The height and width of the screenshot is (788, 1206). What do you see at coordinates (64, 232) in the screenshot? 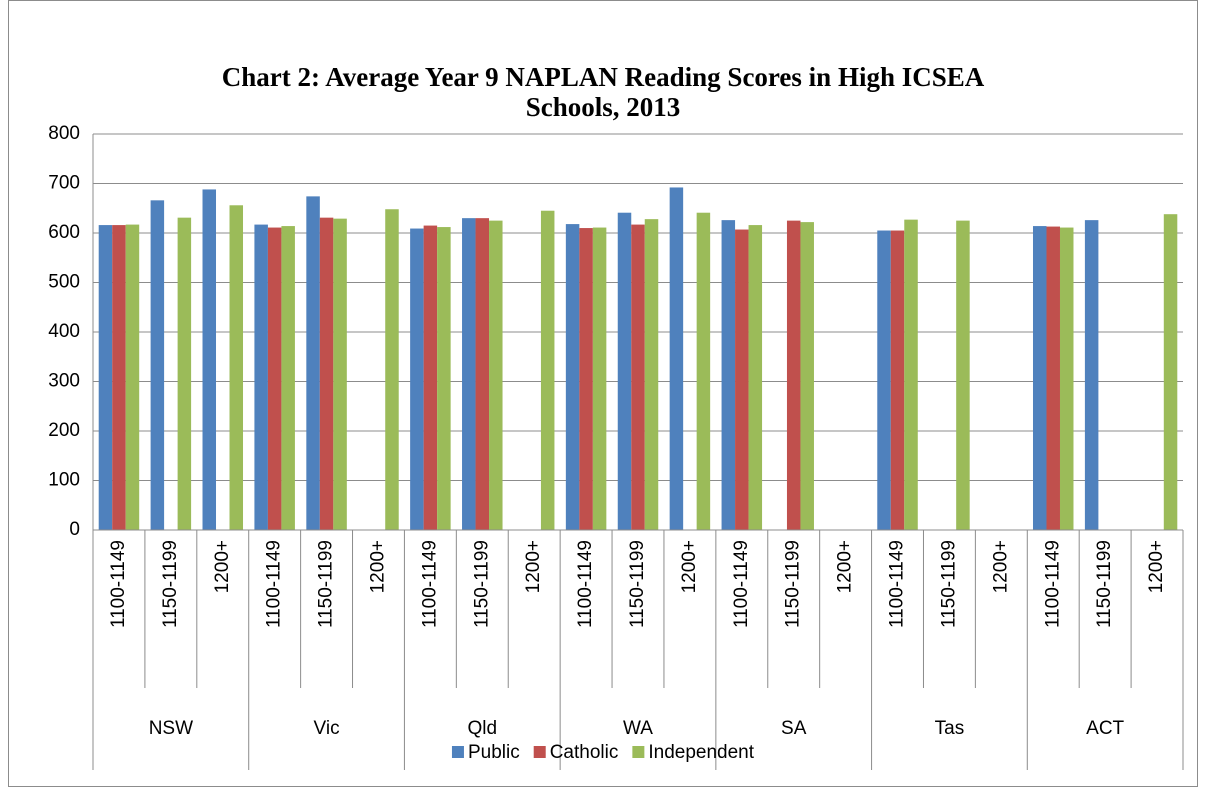
I see `y-tick-label: 600` at bounding box center [64, 232].